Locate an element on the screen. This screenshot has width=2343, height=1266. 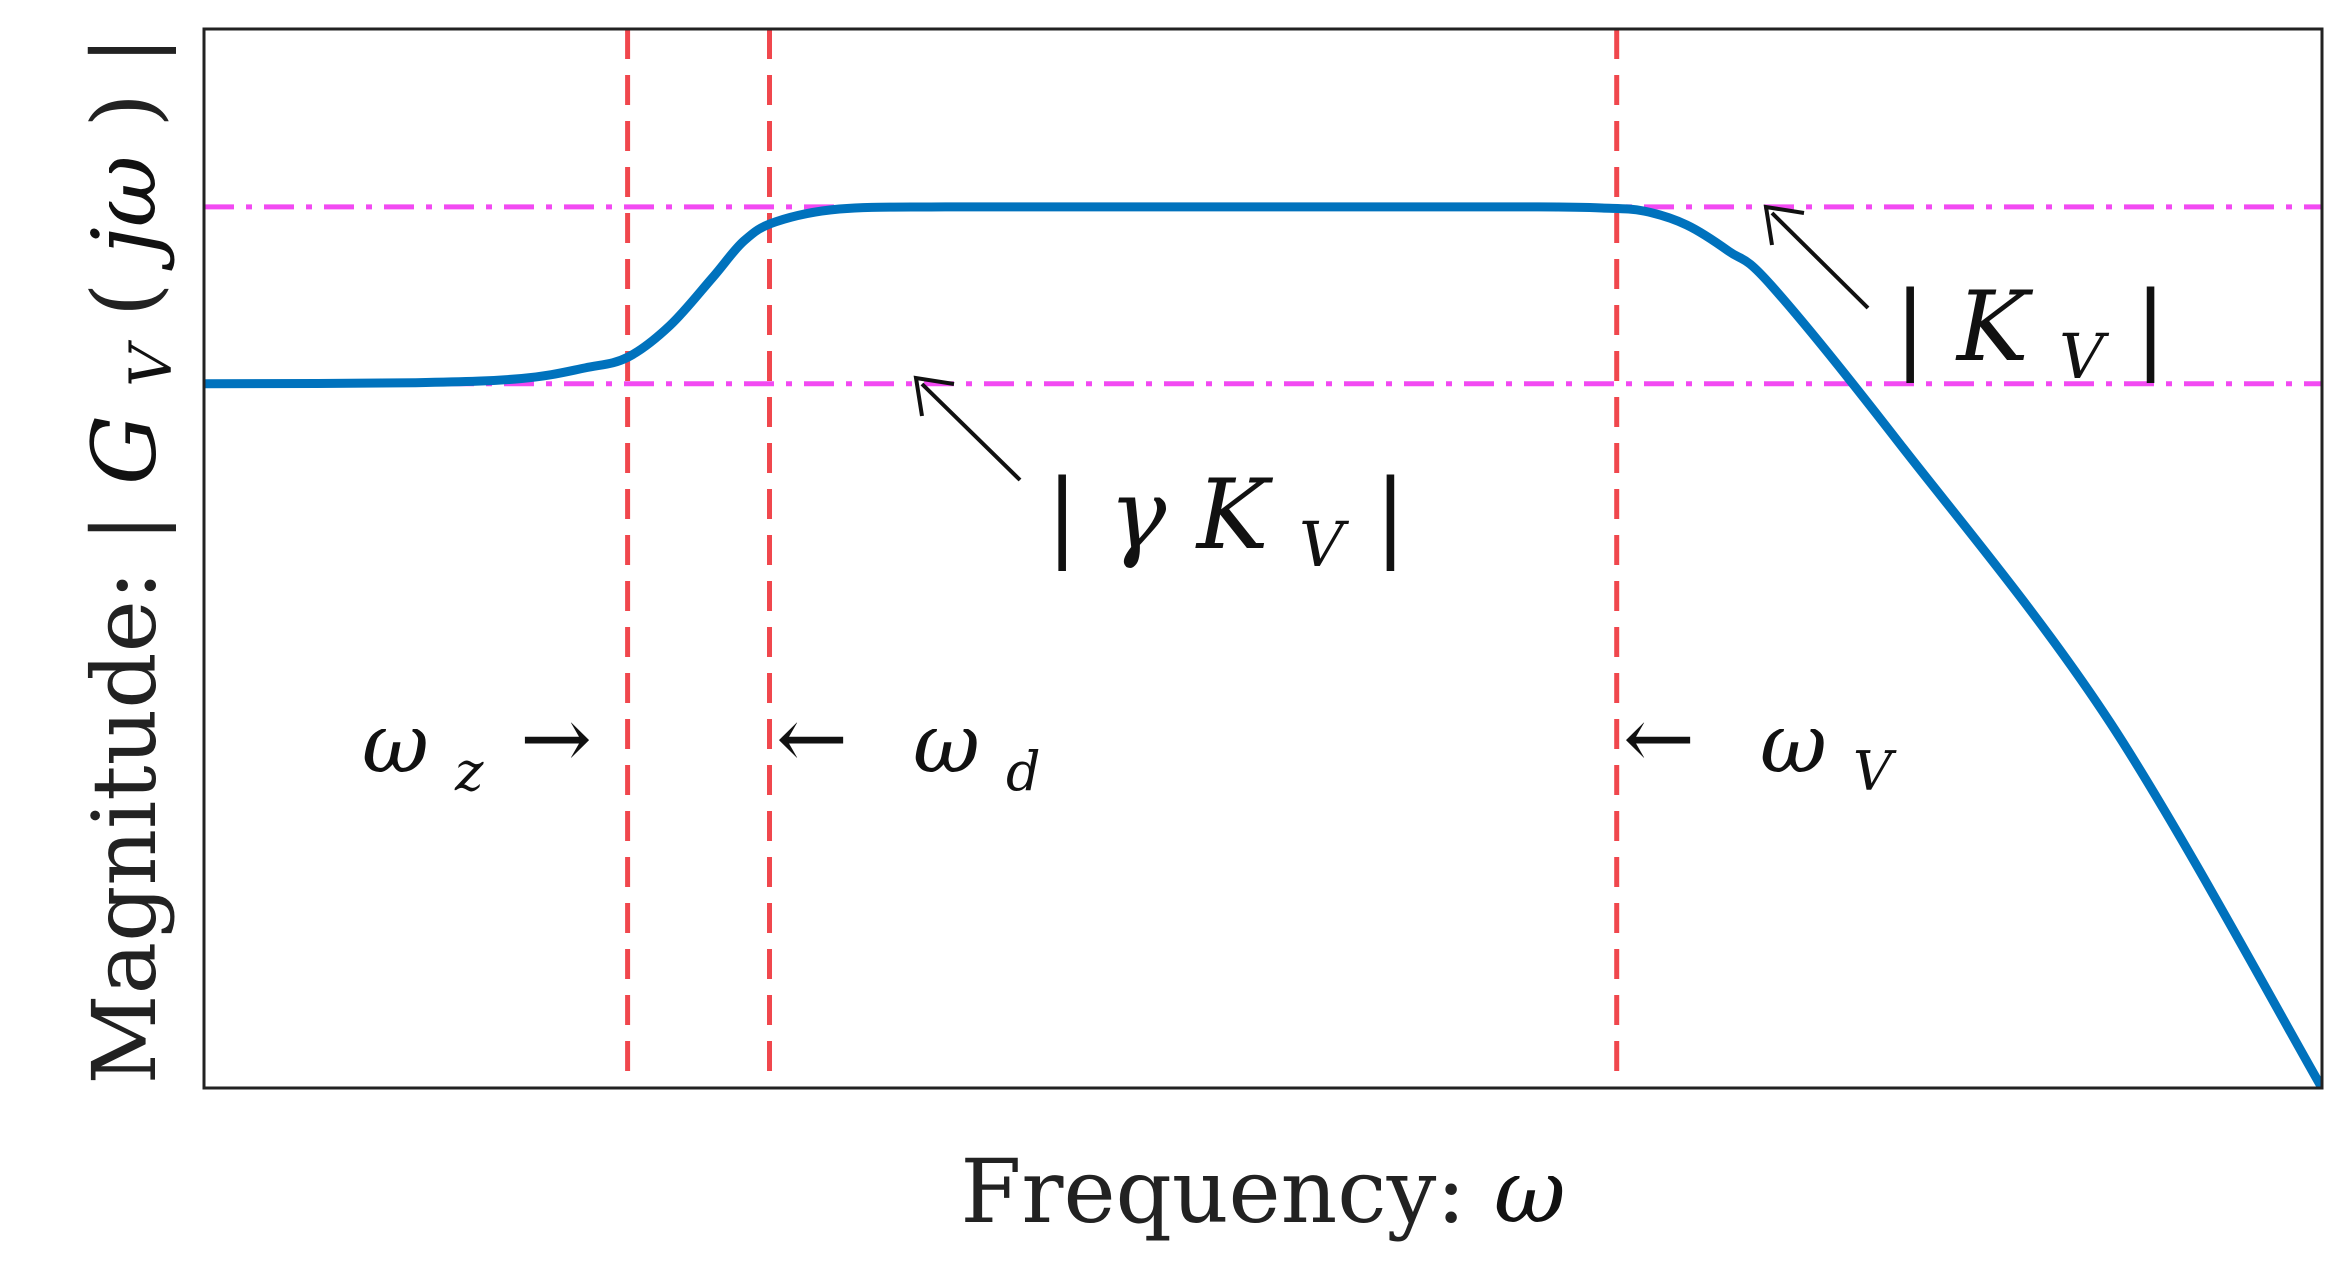
svg-text: | K V | is located at coordinates (2030, 336).